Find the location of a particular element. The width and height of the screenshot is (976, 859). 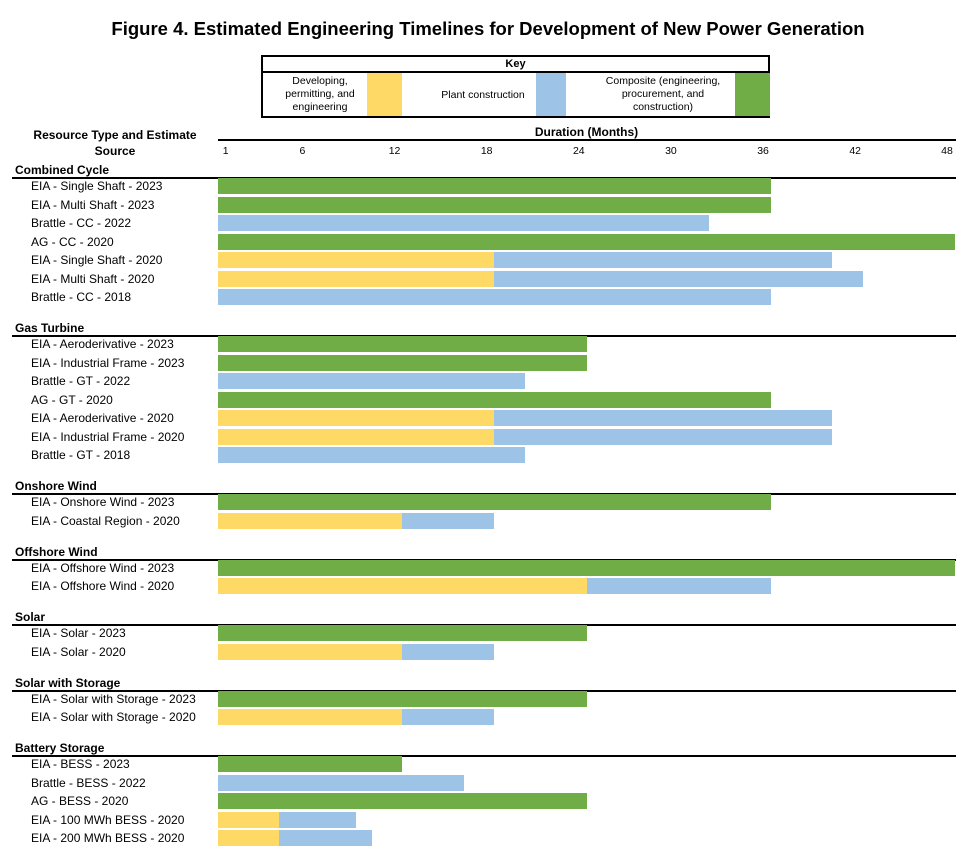

x-tick-label: 42 is located at coordinates (855, 151).